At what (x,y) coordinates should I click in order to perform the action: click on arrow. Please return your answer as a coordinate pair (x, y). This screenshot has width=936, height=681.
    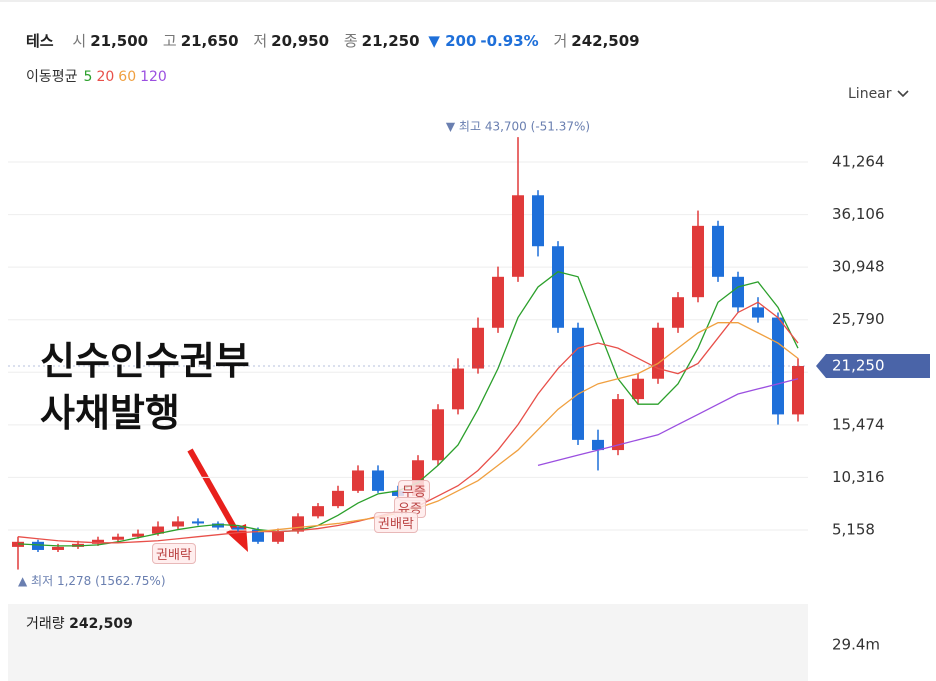
    Looking at the image, I should click on (215, 494).